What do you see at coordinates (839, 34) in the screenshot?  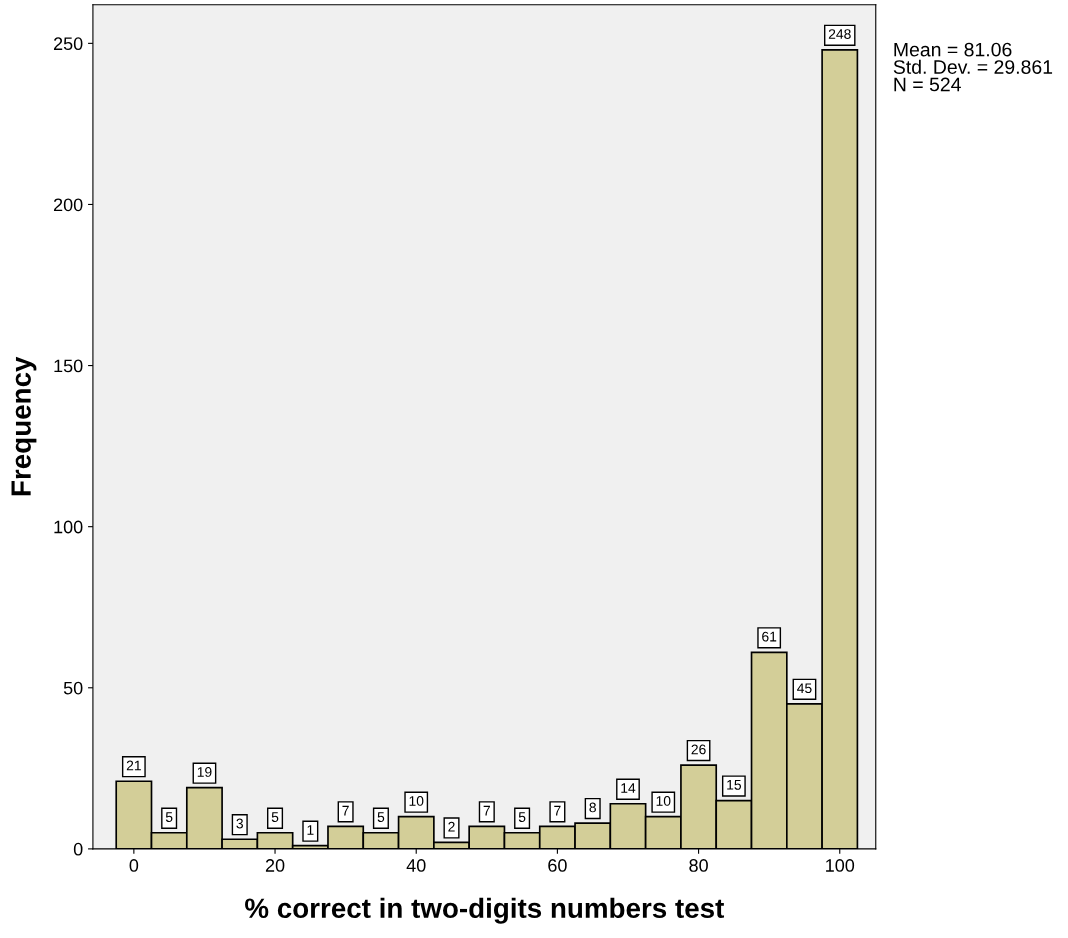 I see `data-label: 248` at bounding box center [839, 34].